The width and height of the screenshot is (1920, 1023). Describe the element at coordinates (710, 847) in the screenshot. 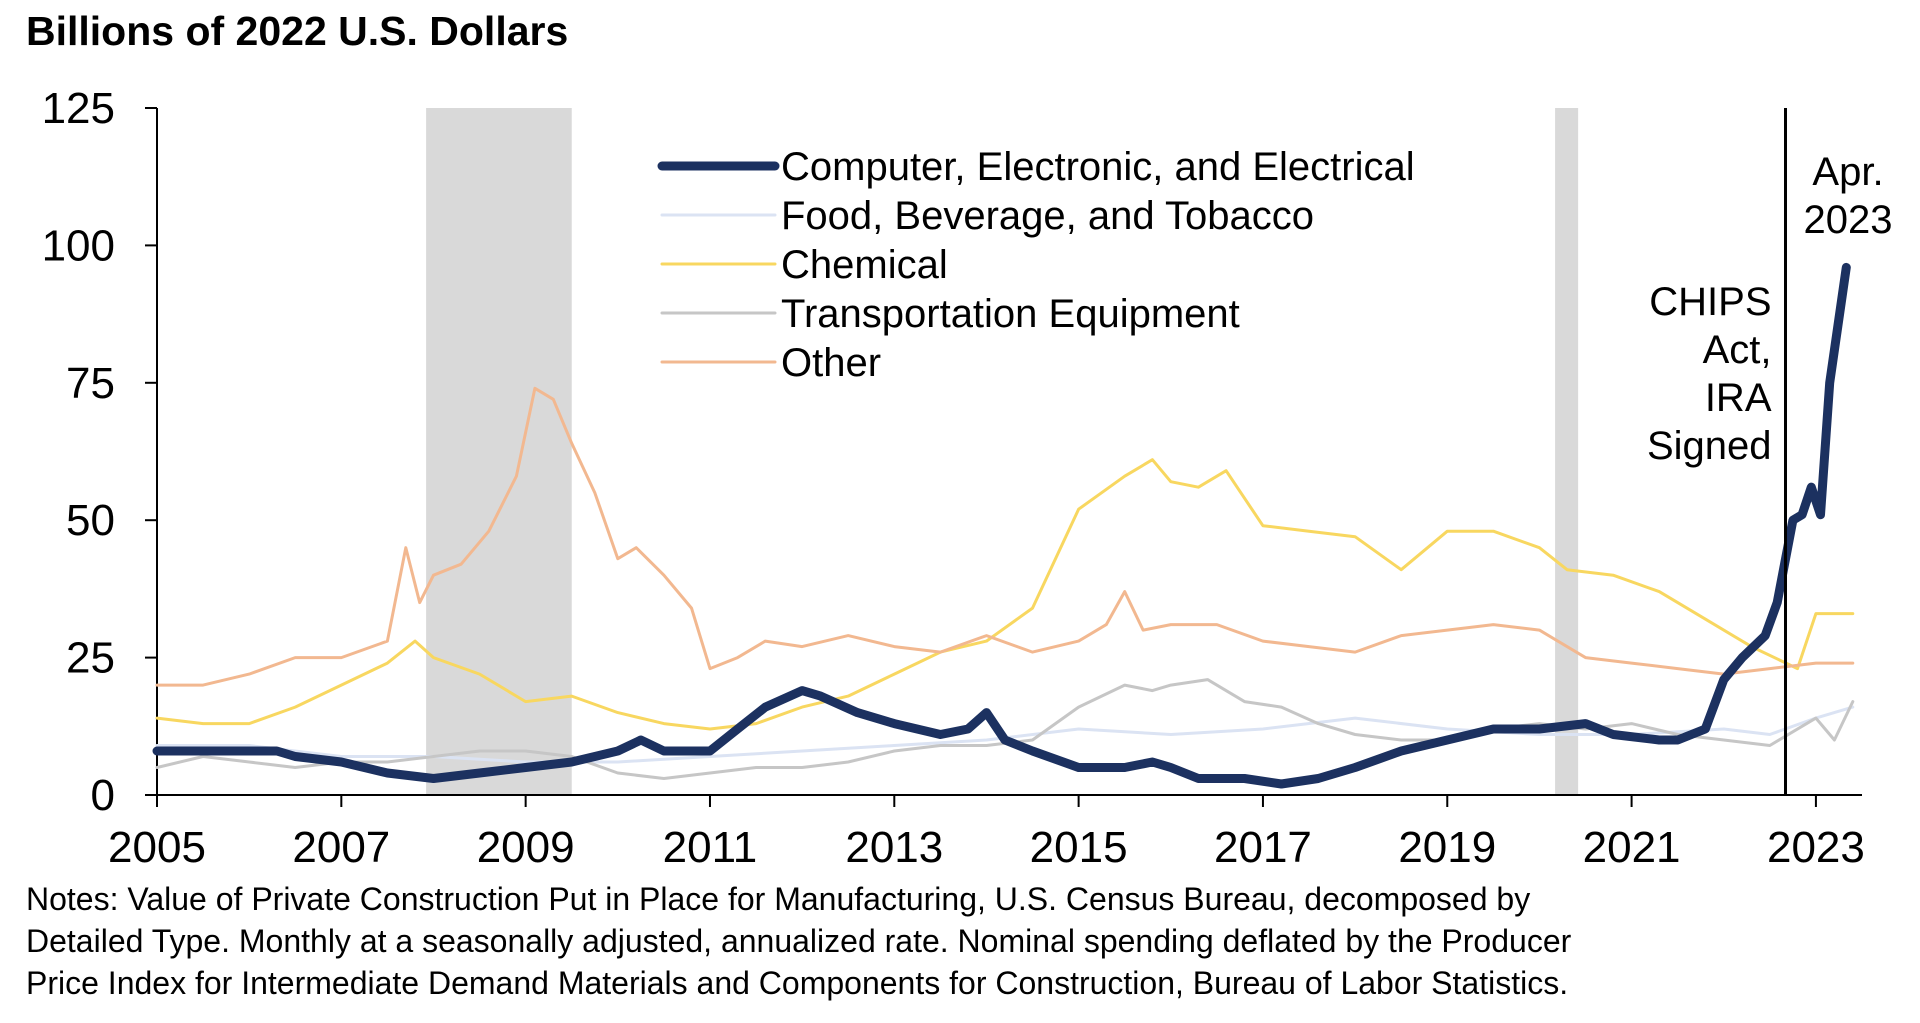

I see `x-tick-label-2011: 2011` at that location.